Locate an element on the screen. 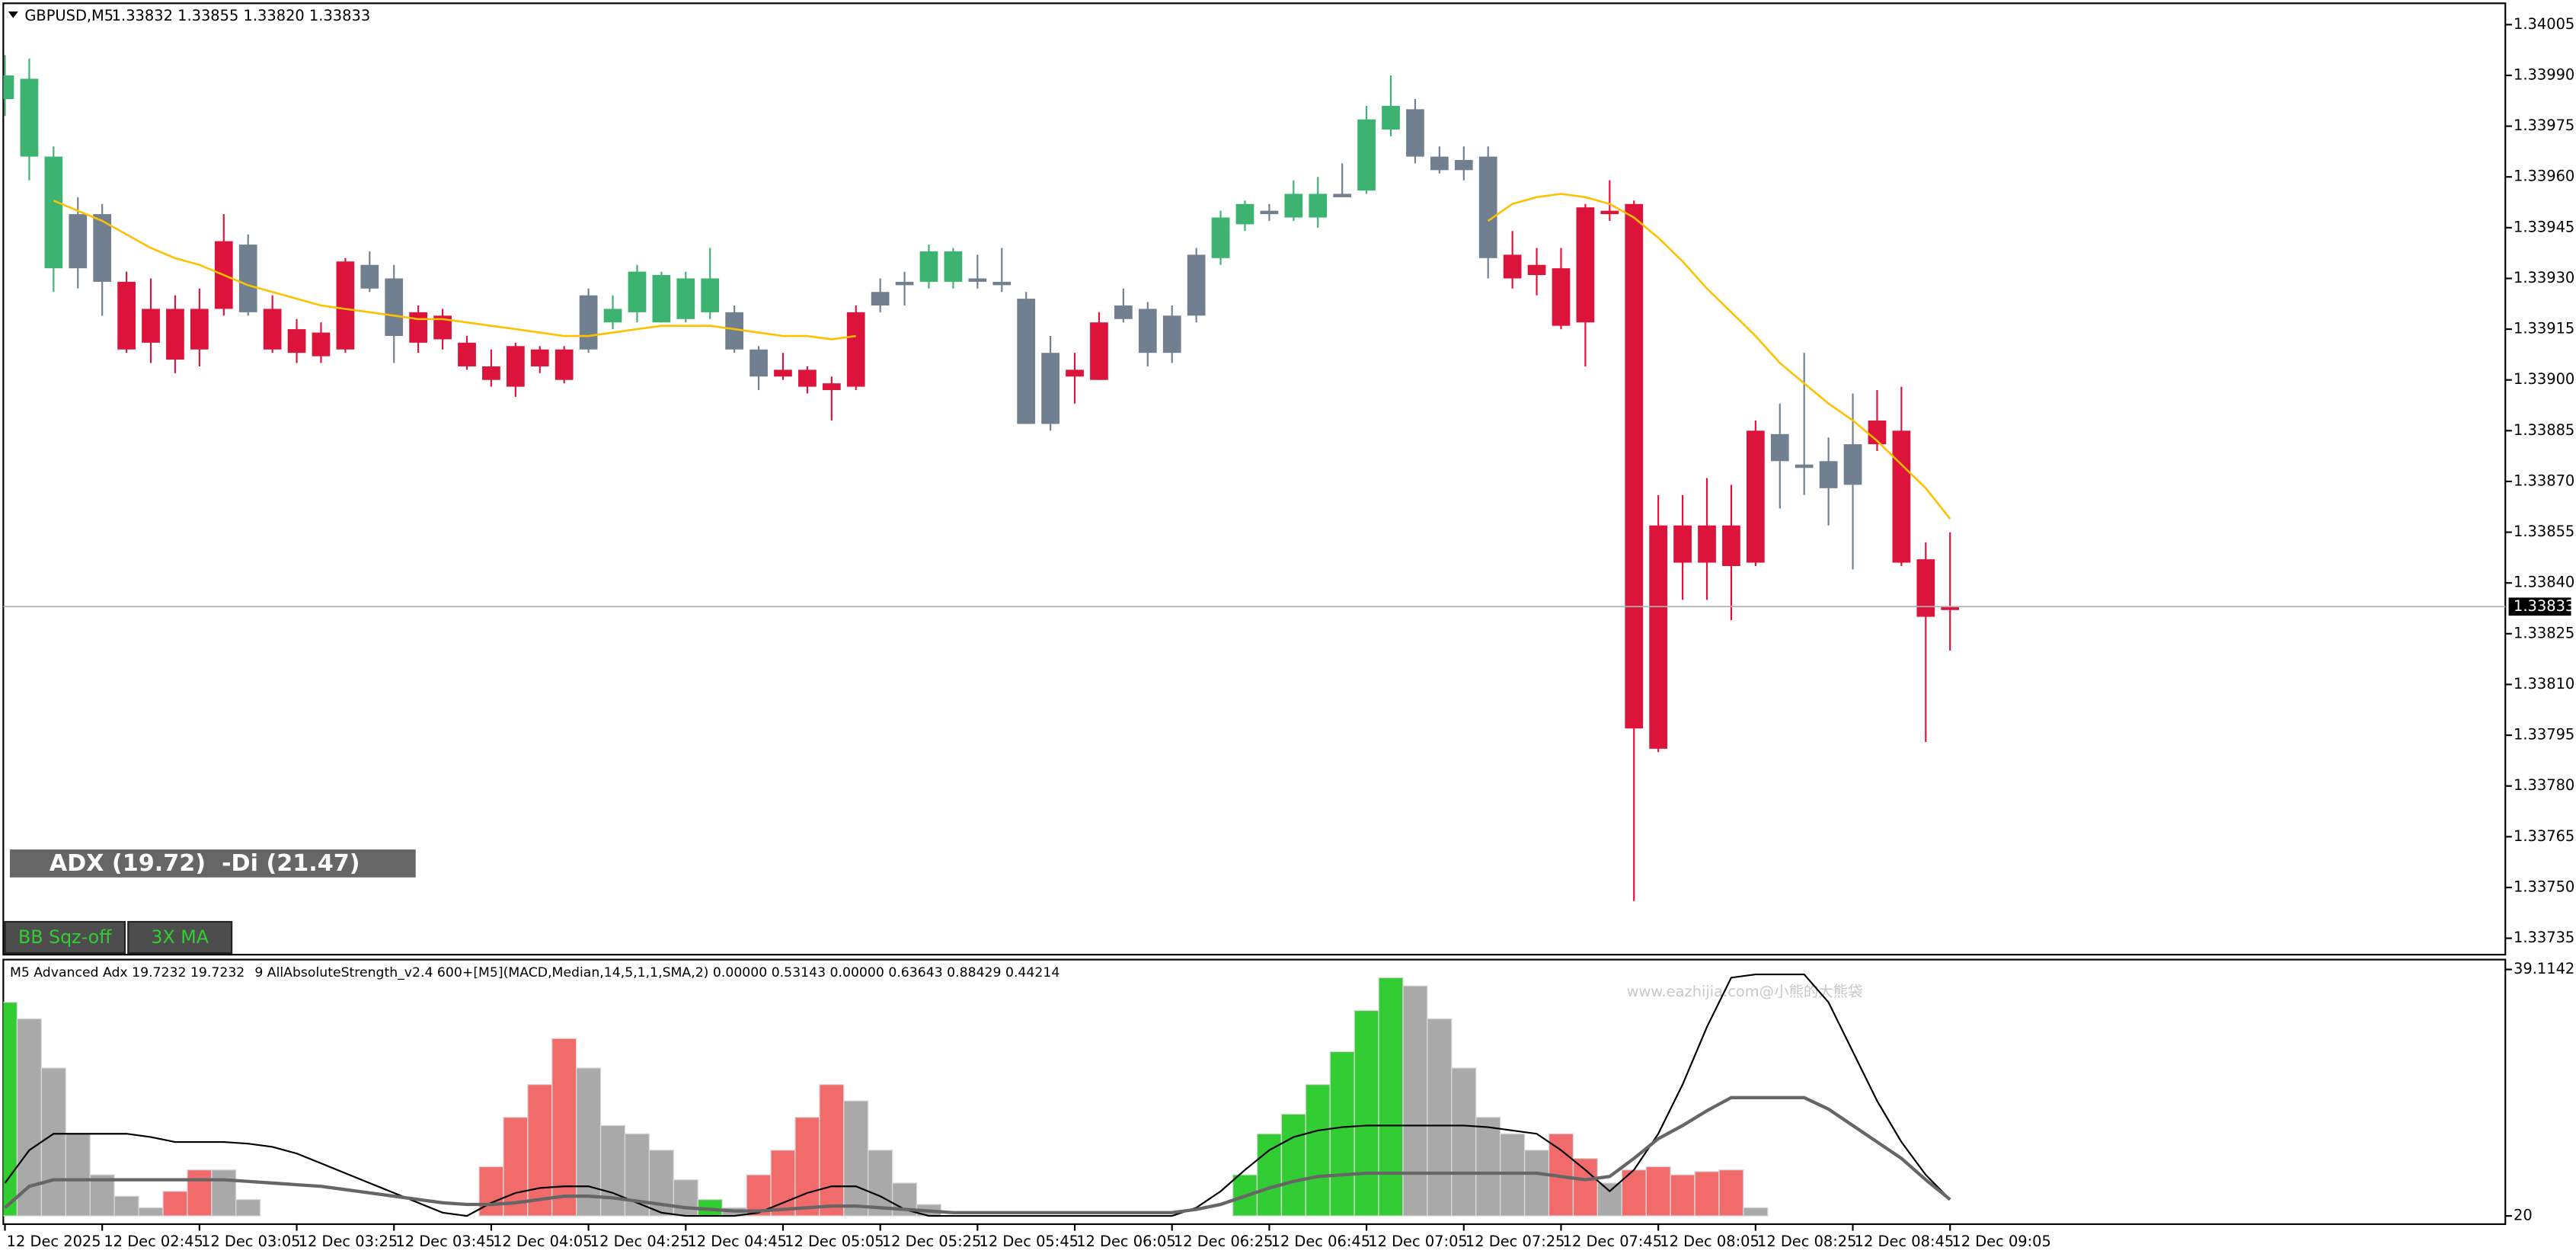 The height and width of the screenshot is (1257, 2576). button-label: BB Sqz-off is located at coordinates (65, 937).